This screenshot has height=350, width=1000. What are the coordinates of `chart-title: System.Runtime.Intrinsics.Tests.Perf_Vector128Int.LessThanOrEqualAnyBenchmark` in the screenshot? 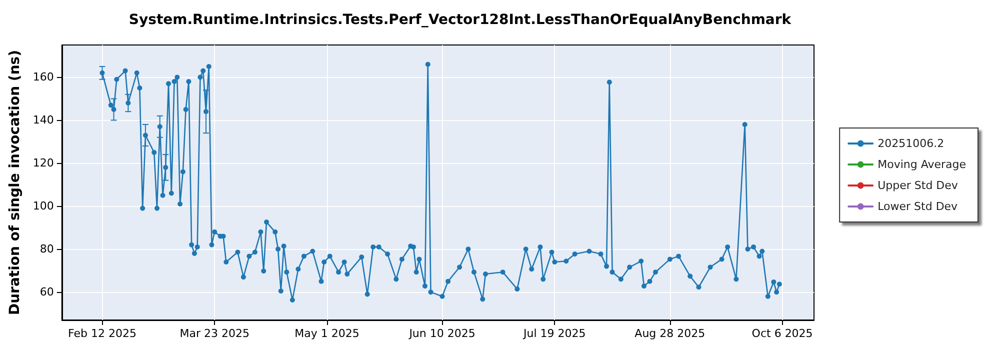 It's located at (460, 20).